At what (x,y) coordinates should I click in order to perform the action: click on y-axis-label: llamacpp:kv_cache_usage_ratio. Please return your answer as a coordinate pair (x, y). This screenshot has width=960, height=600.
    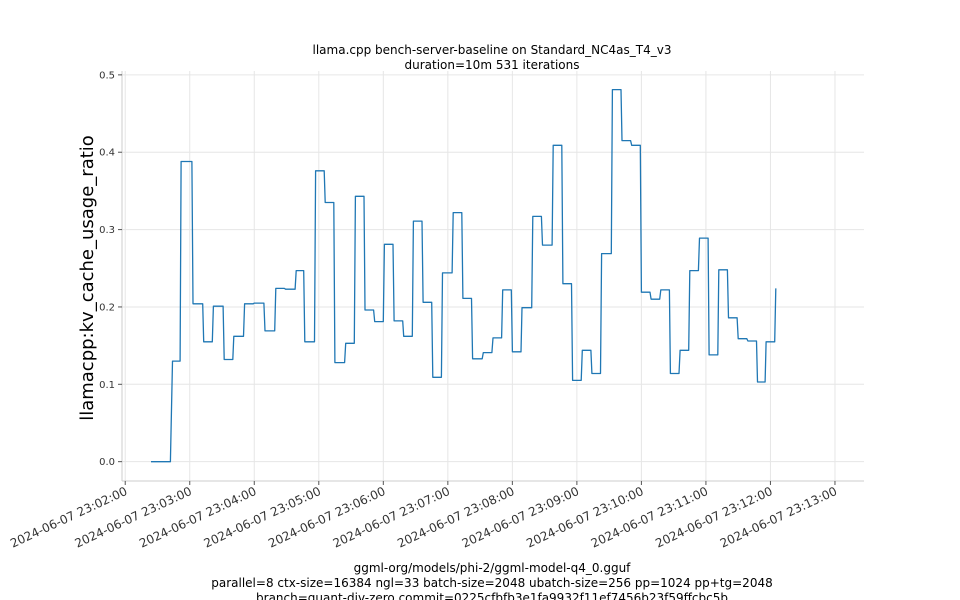
    Looking at the image, I should click on (87, 278).